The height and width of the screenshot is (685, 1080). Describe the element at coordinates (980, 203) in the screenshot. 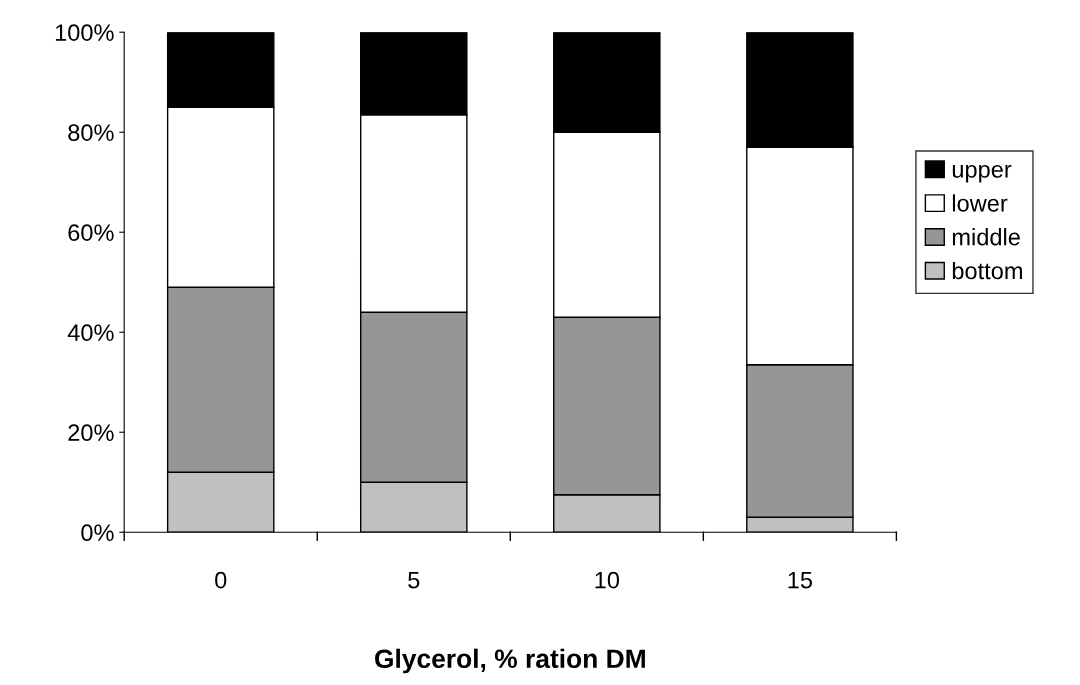

I see `legend-label: lower` at that location.